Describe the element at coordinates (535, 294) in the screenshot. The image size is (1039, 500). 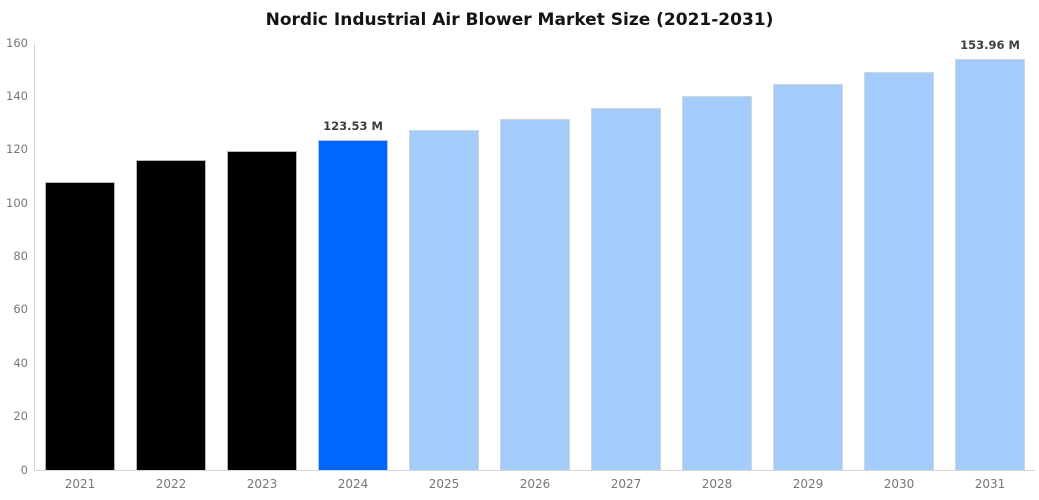
I see `bar-2026` at that location.